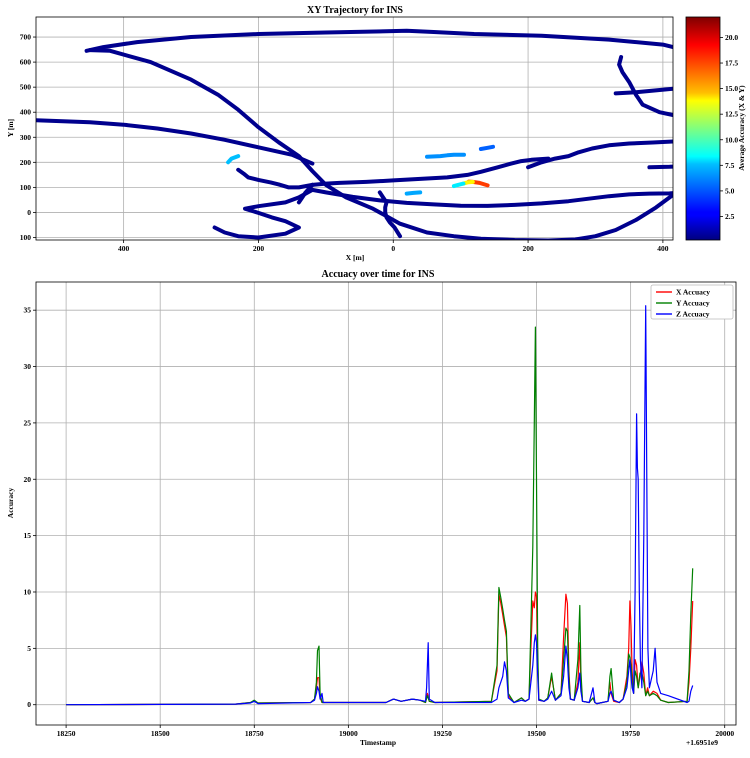 Image resolution: width=750 pixels, height=758 pixels. I want to click on accuracy-x-tick-label: 18500, so click(160, 733).